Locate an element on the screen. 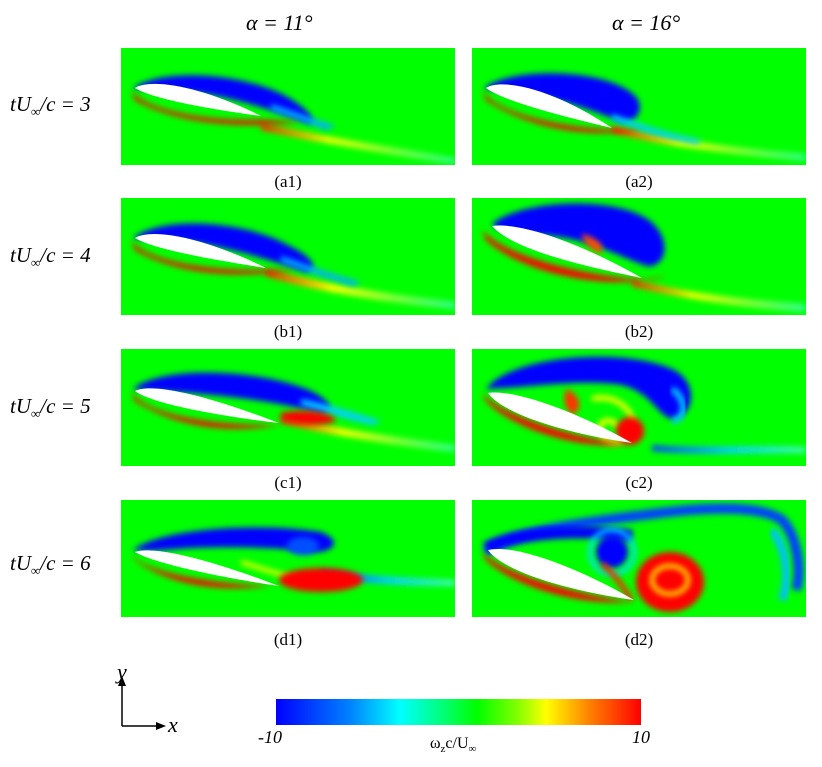 This screenshot has width=822, height=767. vorticity-panel-a2 is located at coordinates (639, 106).